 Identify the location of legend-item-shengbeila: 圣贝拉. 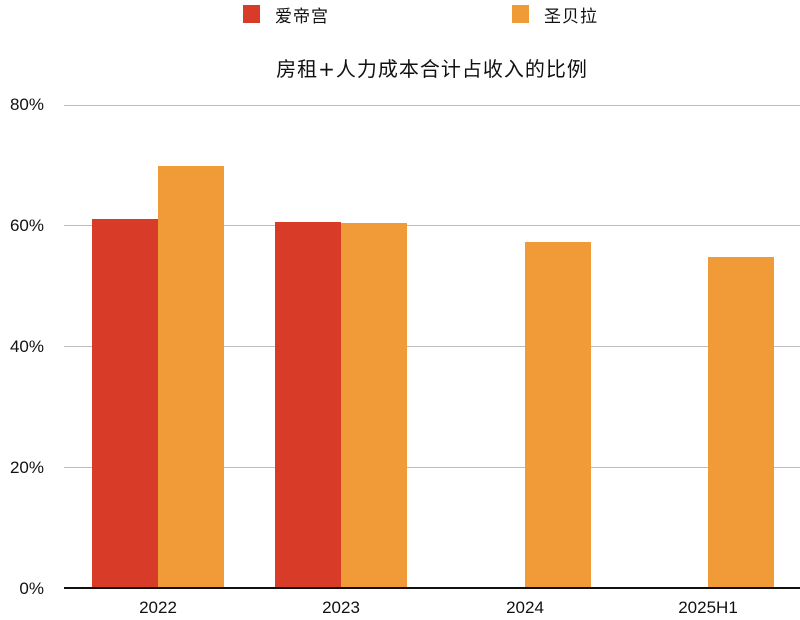
(555, 15).